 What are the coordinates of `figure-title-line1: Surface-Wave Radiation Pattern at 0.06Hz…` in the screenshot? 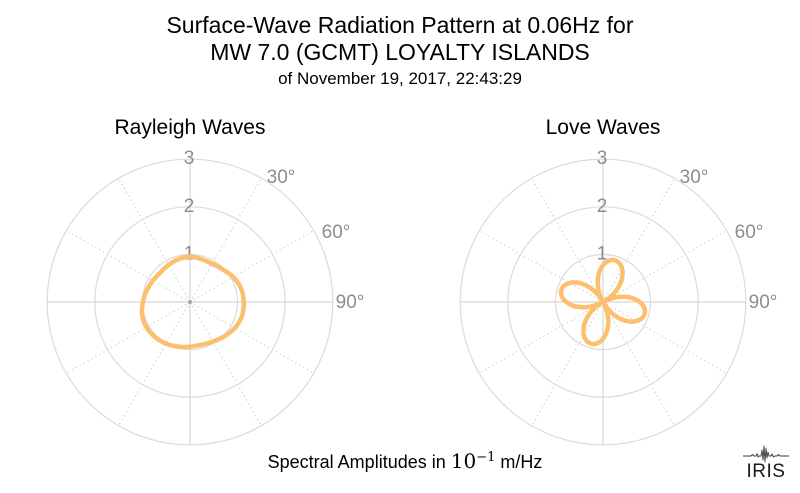 It's located at (400, 25).